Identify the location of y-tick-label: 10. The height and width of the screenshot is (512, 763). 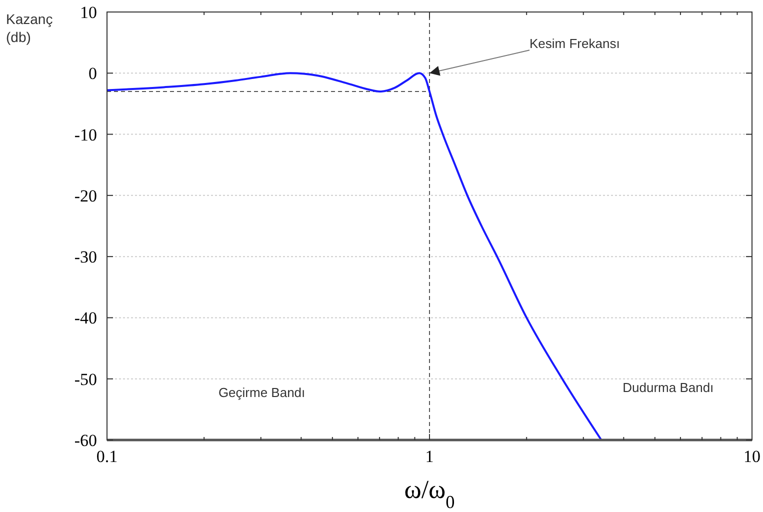
(88, 12).